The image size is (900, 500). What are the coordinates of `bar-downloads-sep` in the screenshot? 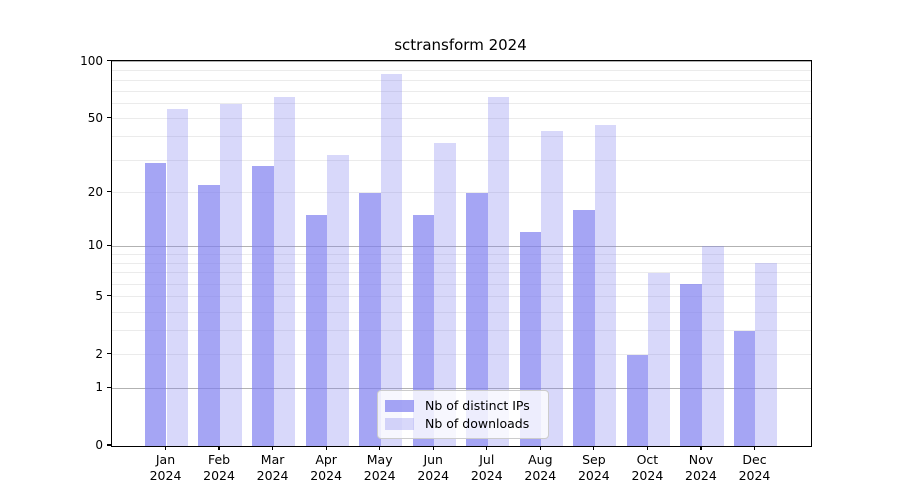 It's located at (605, 285).